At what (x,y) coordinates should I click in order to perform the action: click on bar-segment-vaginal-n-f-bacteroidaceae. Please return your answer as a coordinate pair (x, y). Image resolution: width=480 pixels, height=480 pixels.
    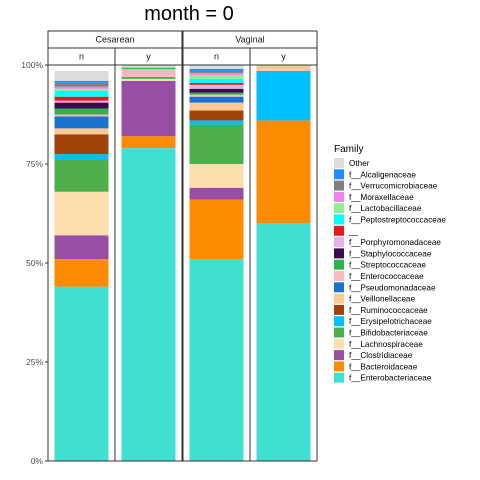
    Looking at the image, I should click on (216, 229).